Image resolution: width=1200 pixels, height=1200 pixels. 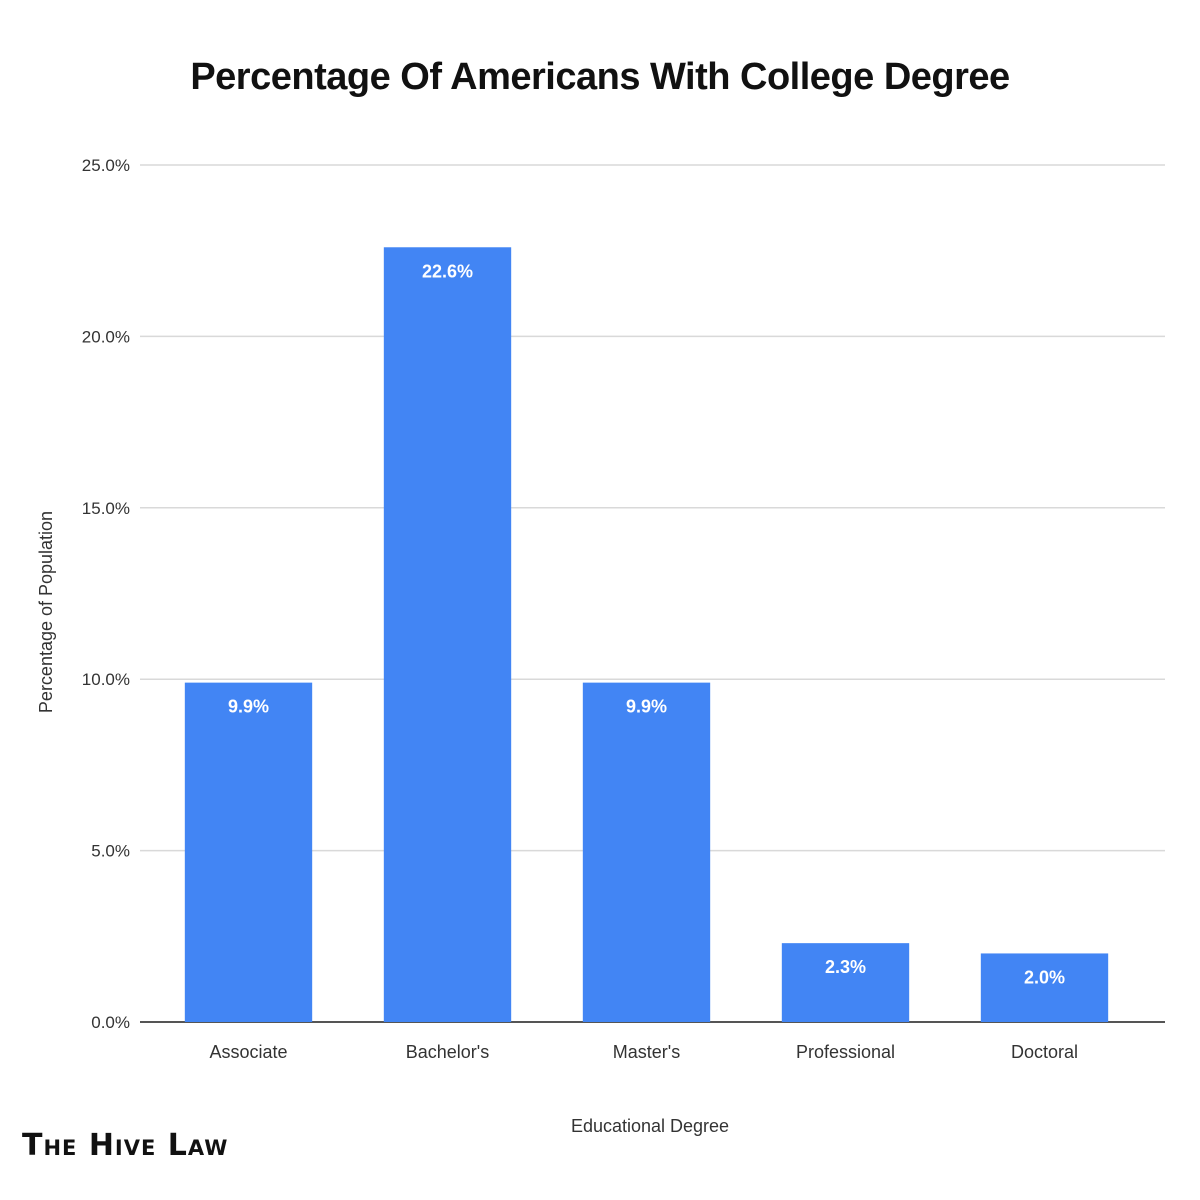 What do you see at coordinates (447, 1052) in the screenshot?
I see `x-category-label: Bachelor's` at bounding box center [447, 1052].